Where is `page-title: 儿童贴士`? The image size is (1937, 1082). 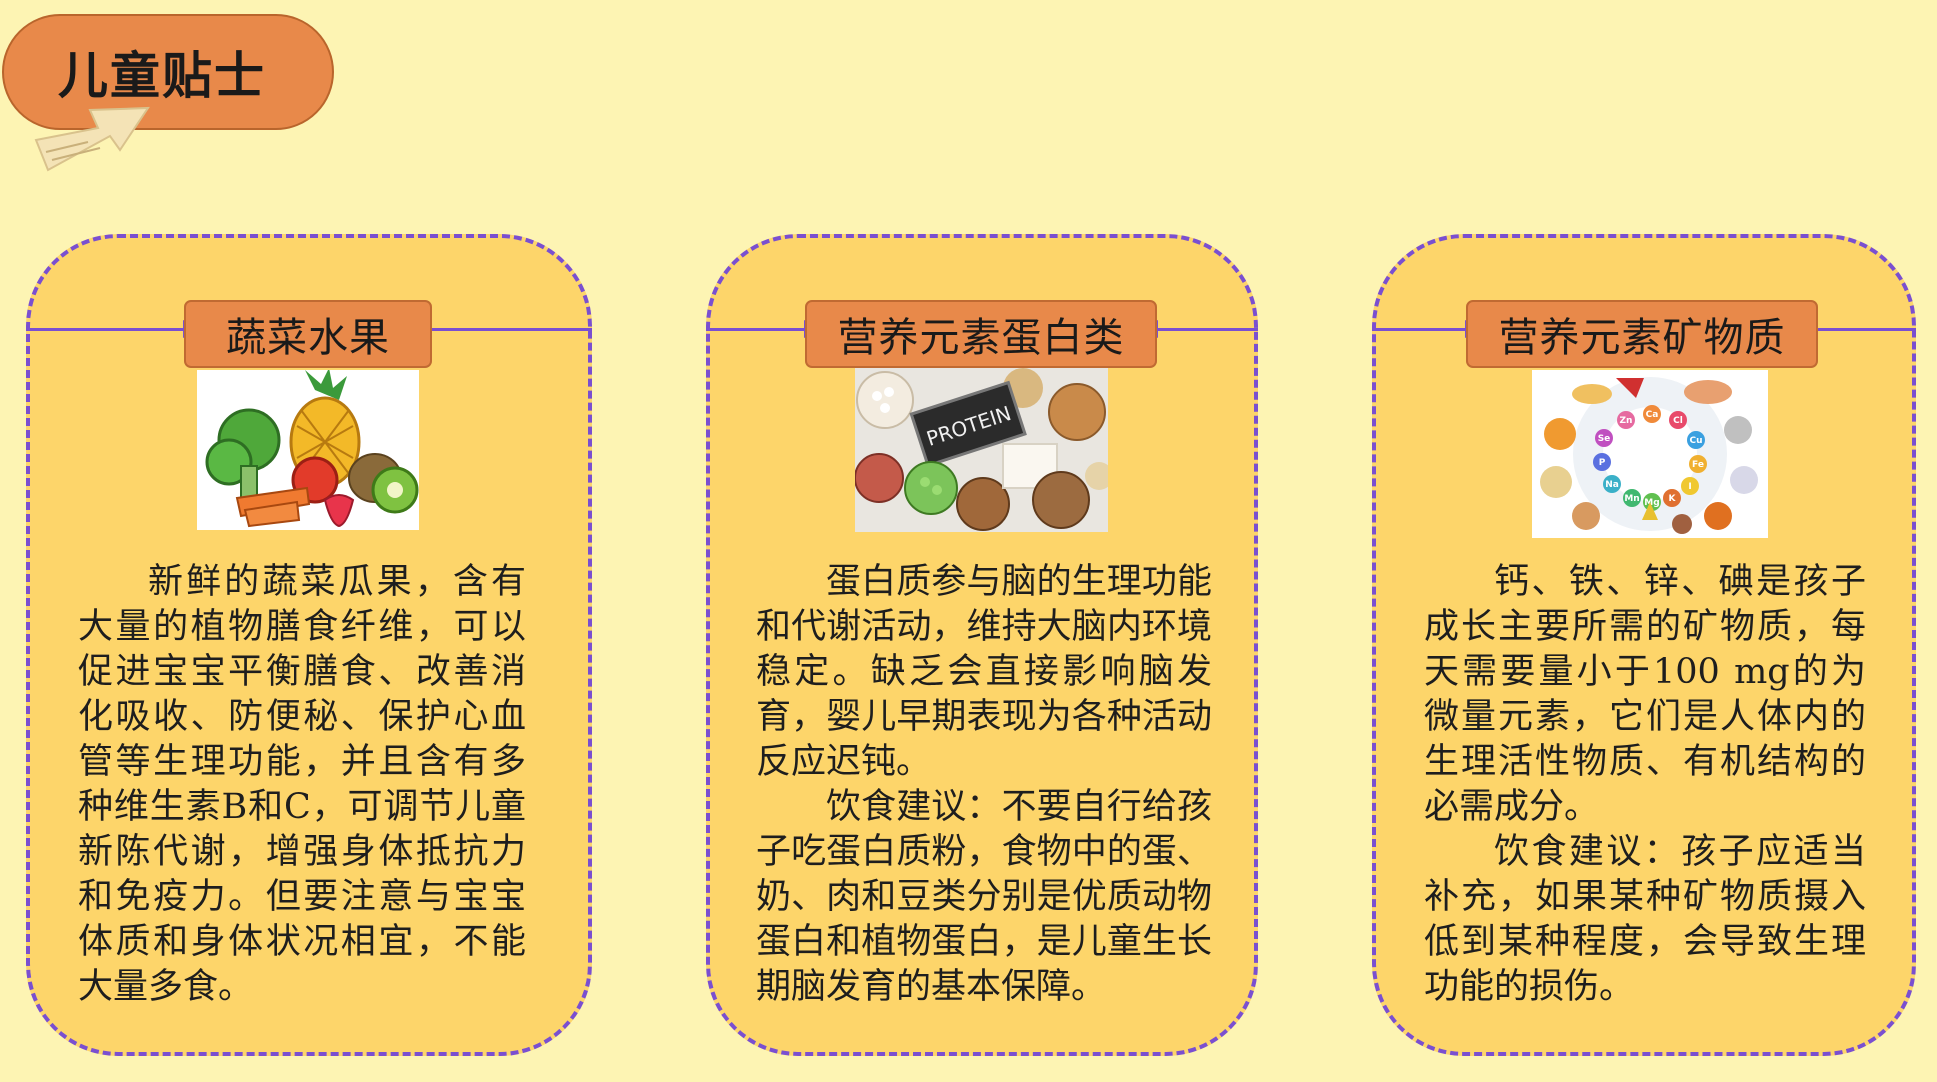 page-title: 儿童贴士 is located at coordinates (162, 76).